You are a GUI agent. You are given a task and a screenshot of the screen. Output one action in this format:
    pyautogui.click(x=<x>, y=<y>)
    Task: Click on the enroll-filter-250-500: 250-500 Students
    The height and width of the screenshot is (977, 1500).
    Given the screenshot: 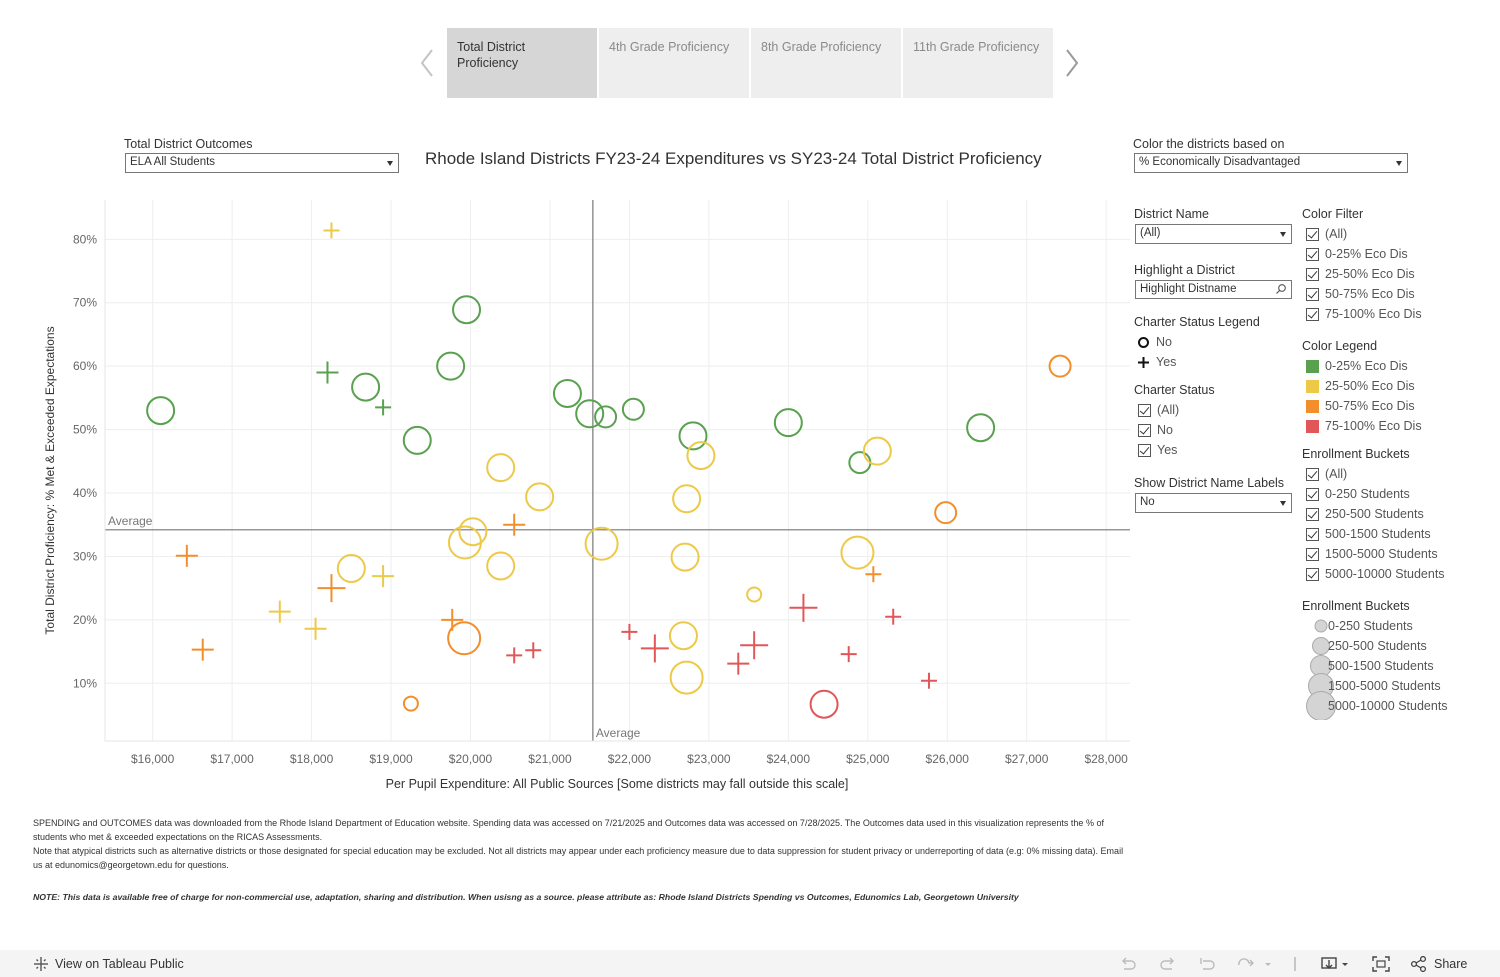 What is the action you would take?
    pyautogui.click(x=1365, y=514)
    